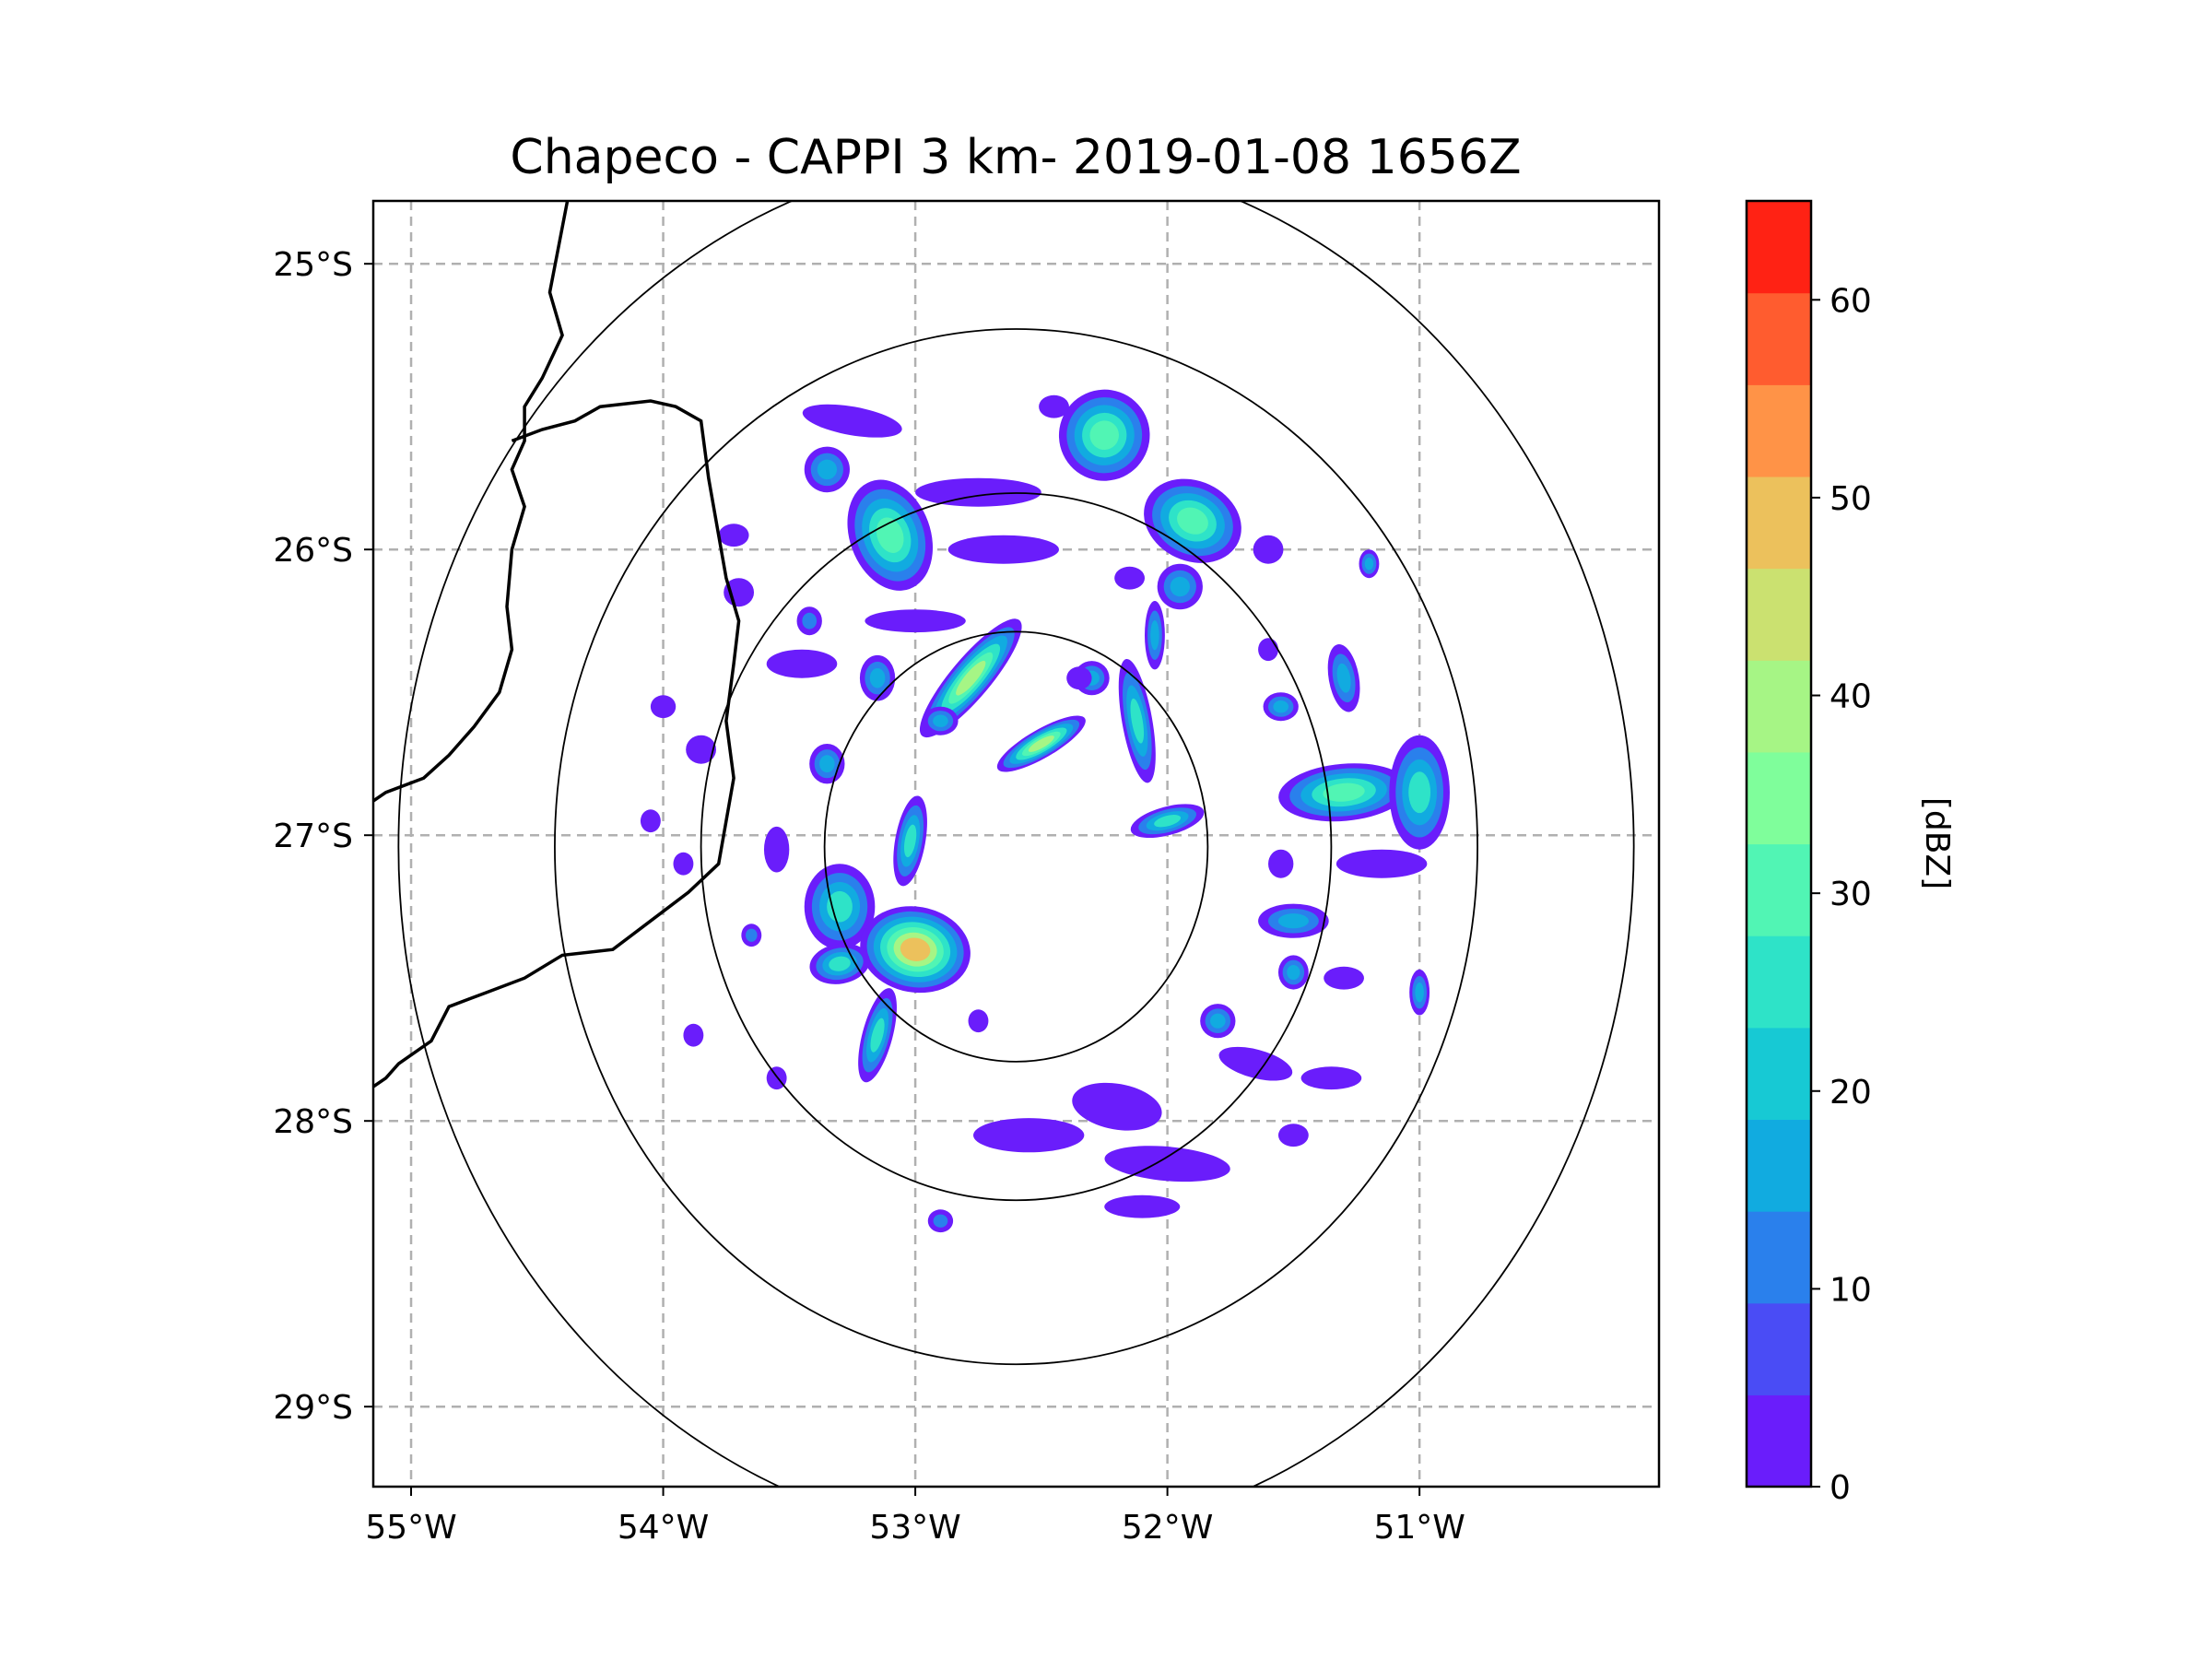 The image size is (2212, 1659). What do you see at coordinates (1851, 697) in the screenshot?
I see `colorbar-tick-label-4: 40` at bounding box center [1851, 697].